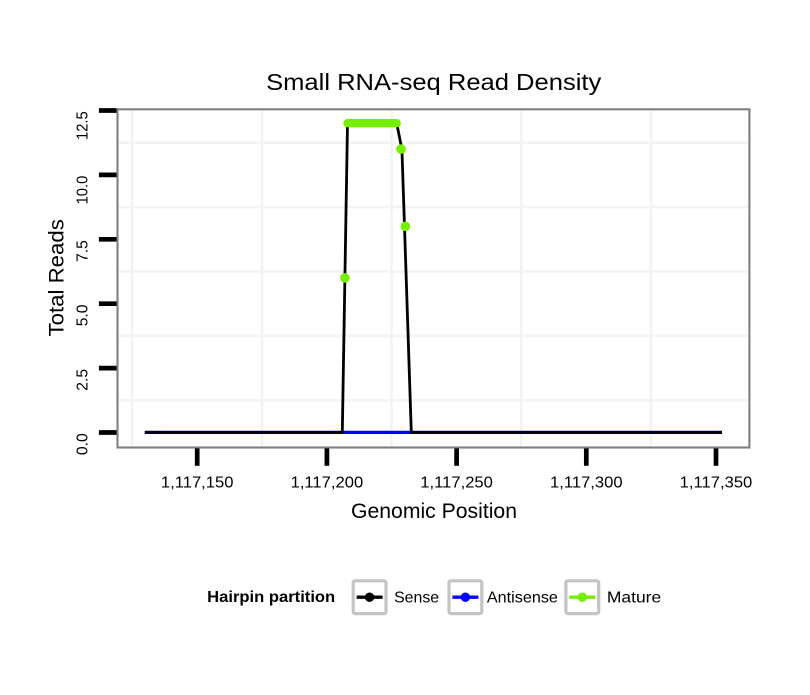 This screenshot has width=810, height=695. What do you see at coordinates (716, 483) in the screenshot?
I see `svg-text: 1,117,350` at bounding box center [716, 483].